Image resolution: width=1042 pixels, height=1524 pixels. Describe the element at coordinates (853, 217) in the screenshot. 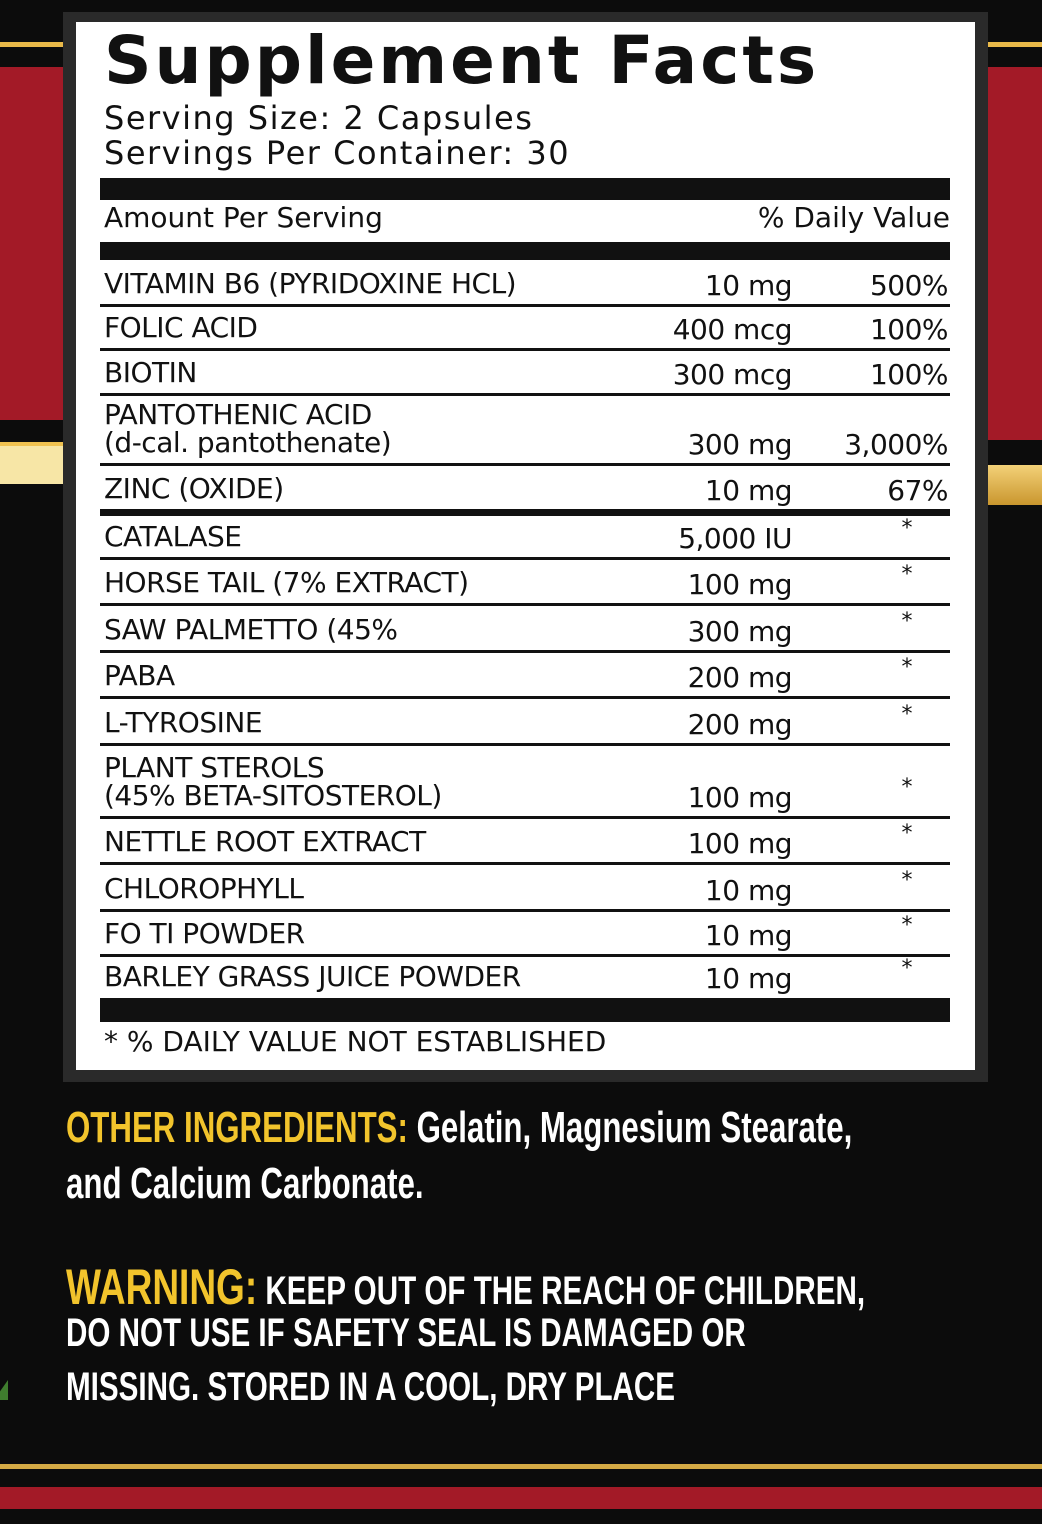

I see `dv-header: % Daily Value` at that location.